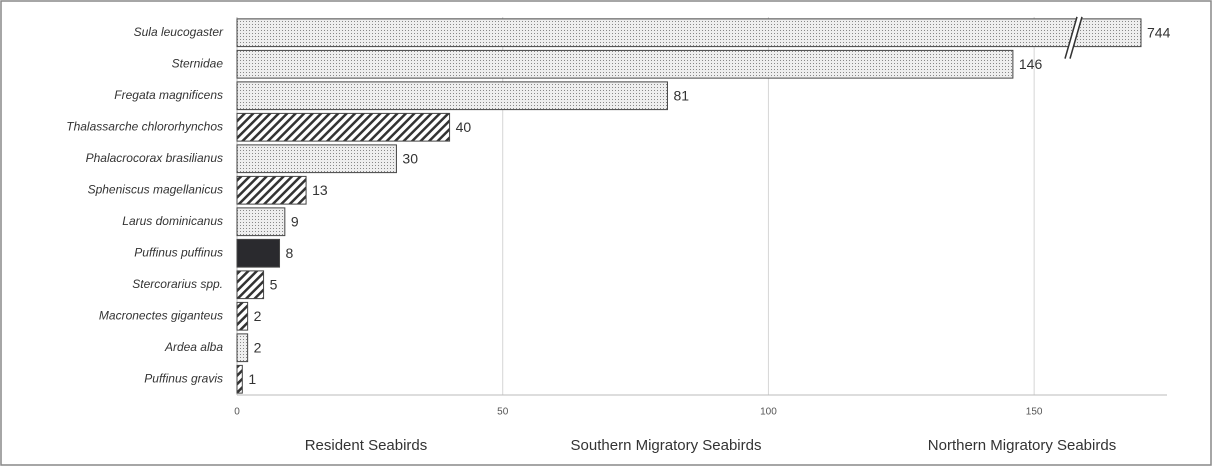 The image size is (1213, 467). Describe the element at coordinates (177, 284) in the screenshot. I see `category-label: Stercorarius spp.` at that location.